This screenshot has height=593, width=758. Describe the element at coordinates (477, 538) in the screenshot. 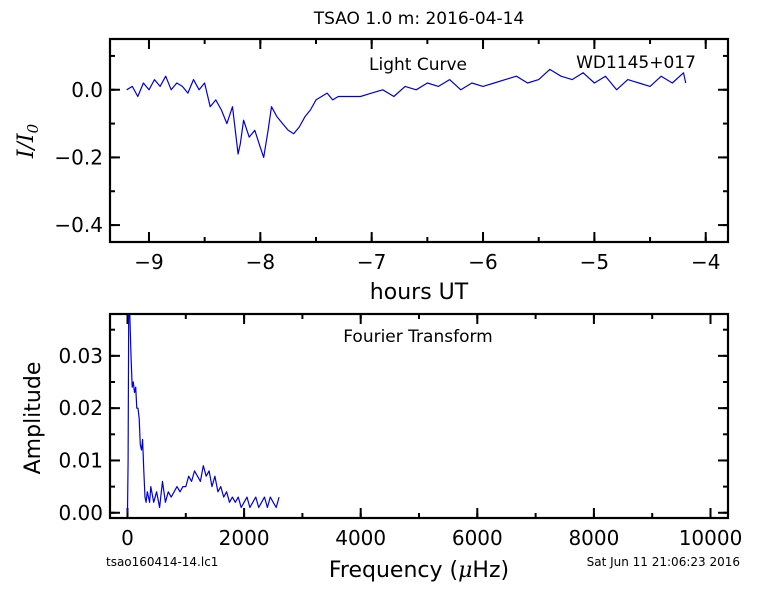

I see `x-tick-label: 6000` at that location.